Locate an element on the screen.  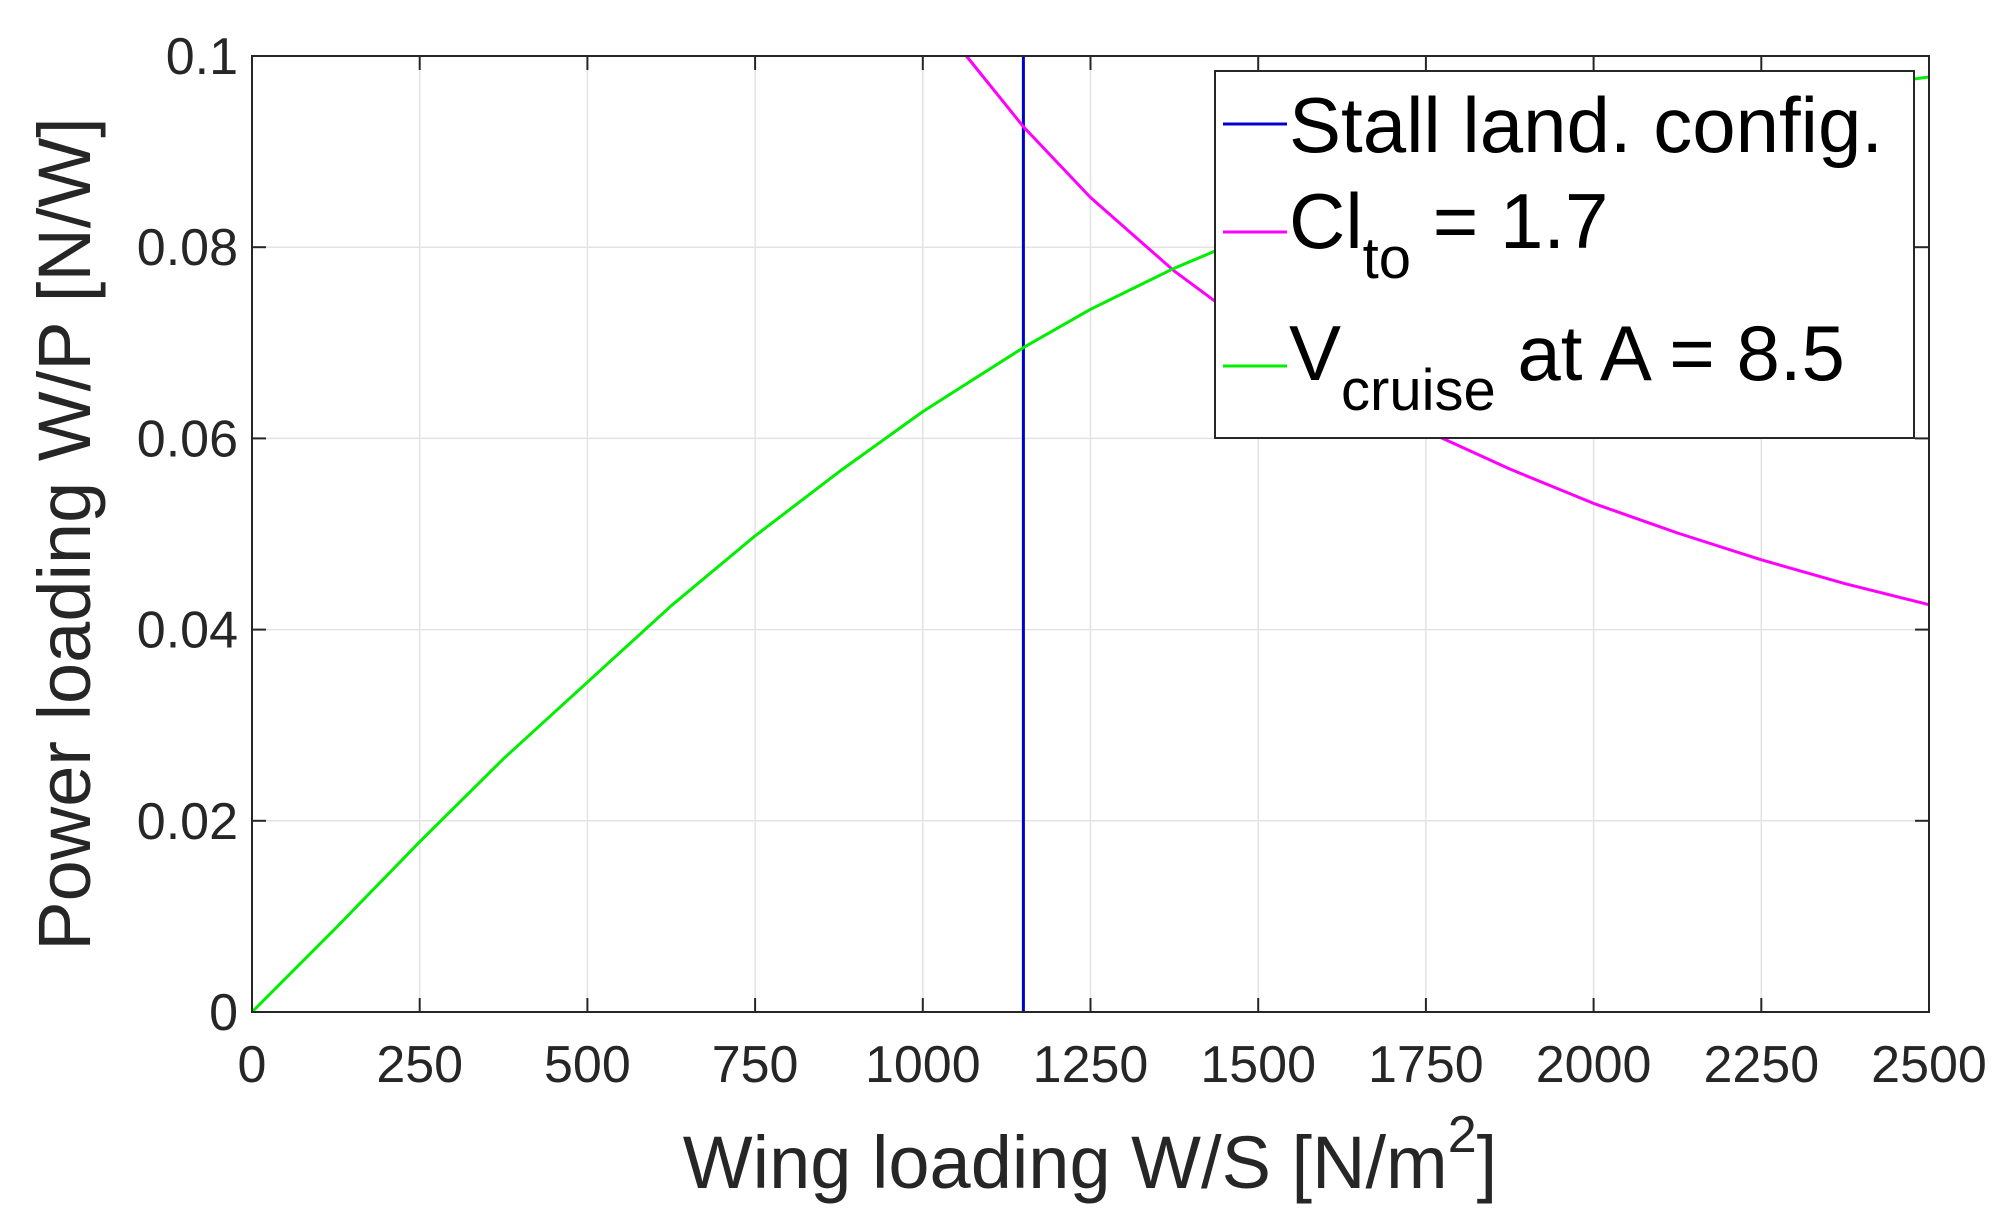
x-tick-label: 2500 is located at coordinates (1929, 1065).